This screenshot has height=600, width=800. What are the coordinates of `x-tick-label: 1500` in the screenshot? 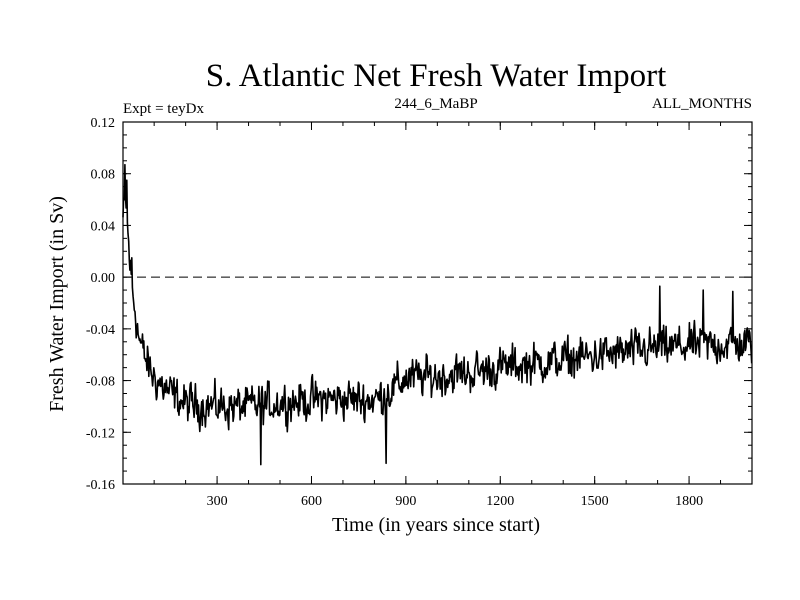 It's located at (595, 501).